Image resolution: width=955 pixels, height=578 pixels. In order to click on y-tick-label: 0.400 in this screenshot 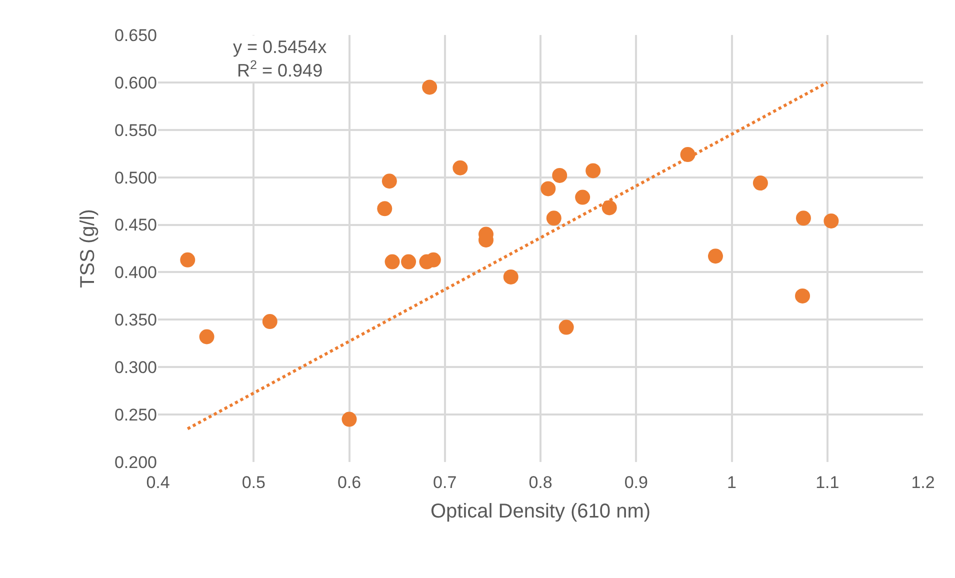, I will do `click(135, 272)`.